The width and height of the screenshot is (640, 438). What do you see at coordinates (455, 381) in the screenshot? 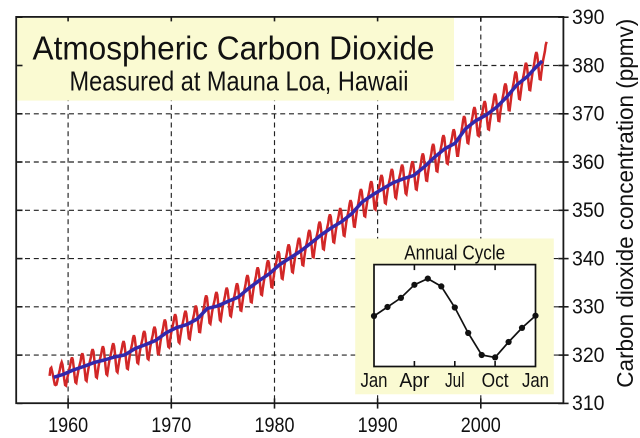
I see `svg-text: Jul` at bounding box center [455, 381].